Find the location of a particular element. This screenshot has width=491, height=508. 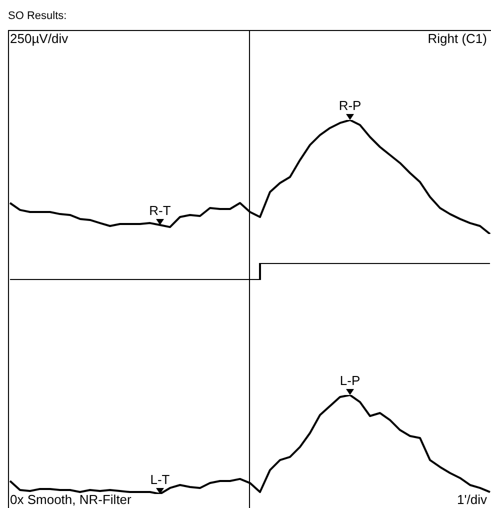

annotation: 0x Smooth, NR-Filter is located at coordinates (71, 499).